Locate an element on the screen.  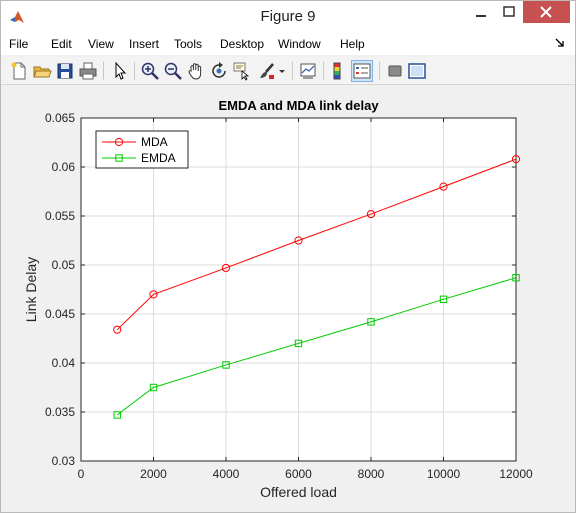
close-icon is located at coordinates (546, 12).